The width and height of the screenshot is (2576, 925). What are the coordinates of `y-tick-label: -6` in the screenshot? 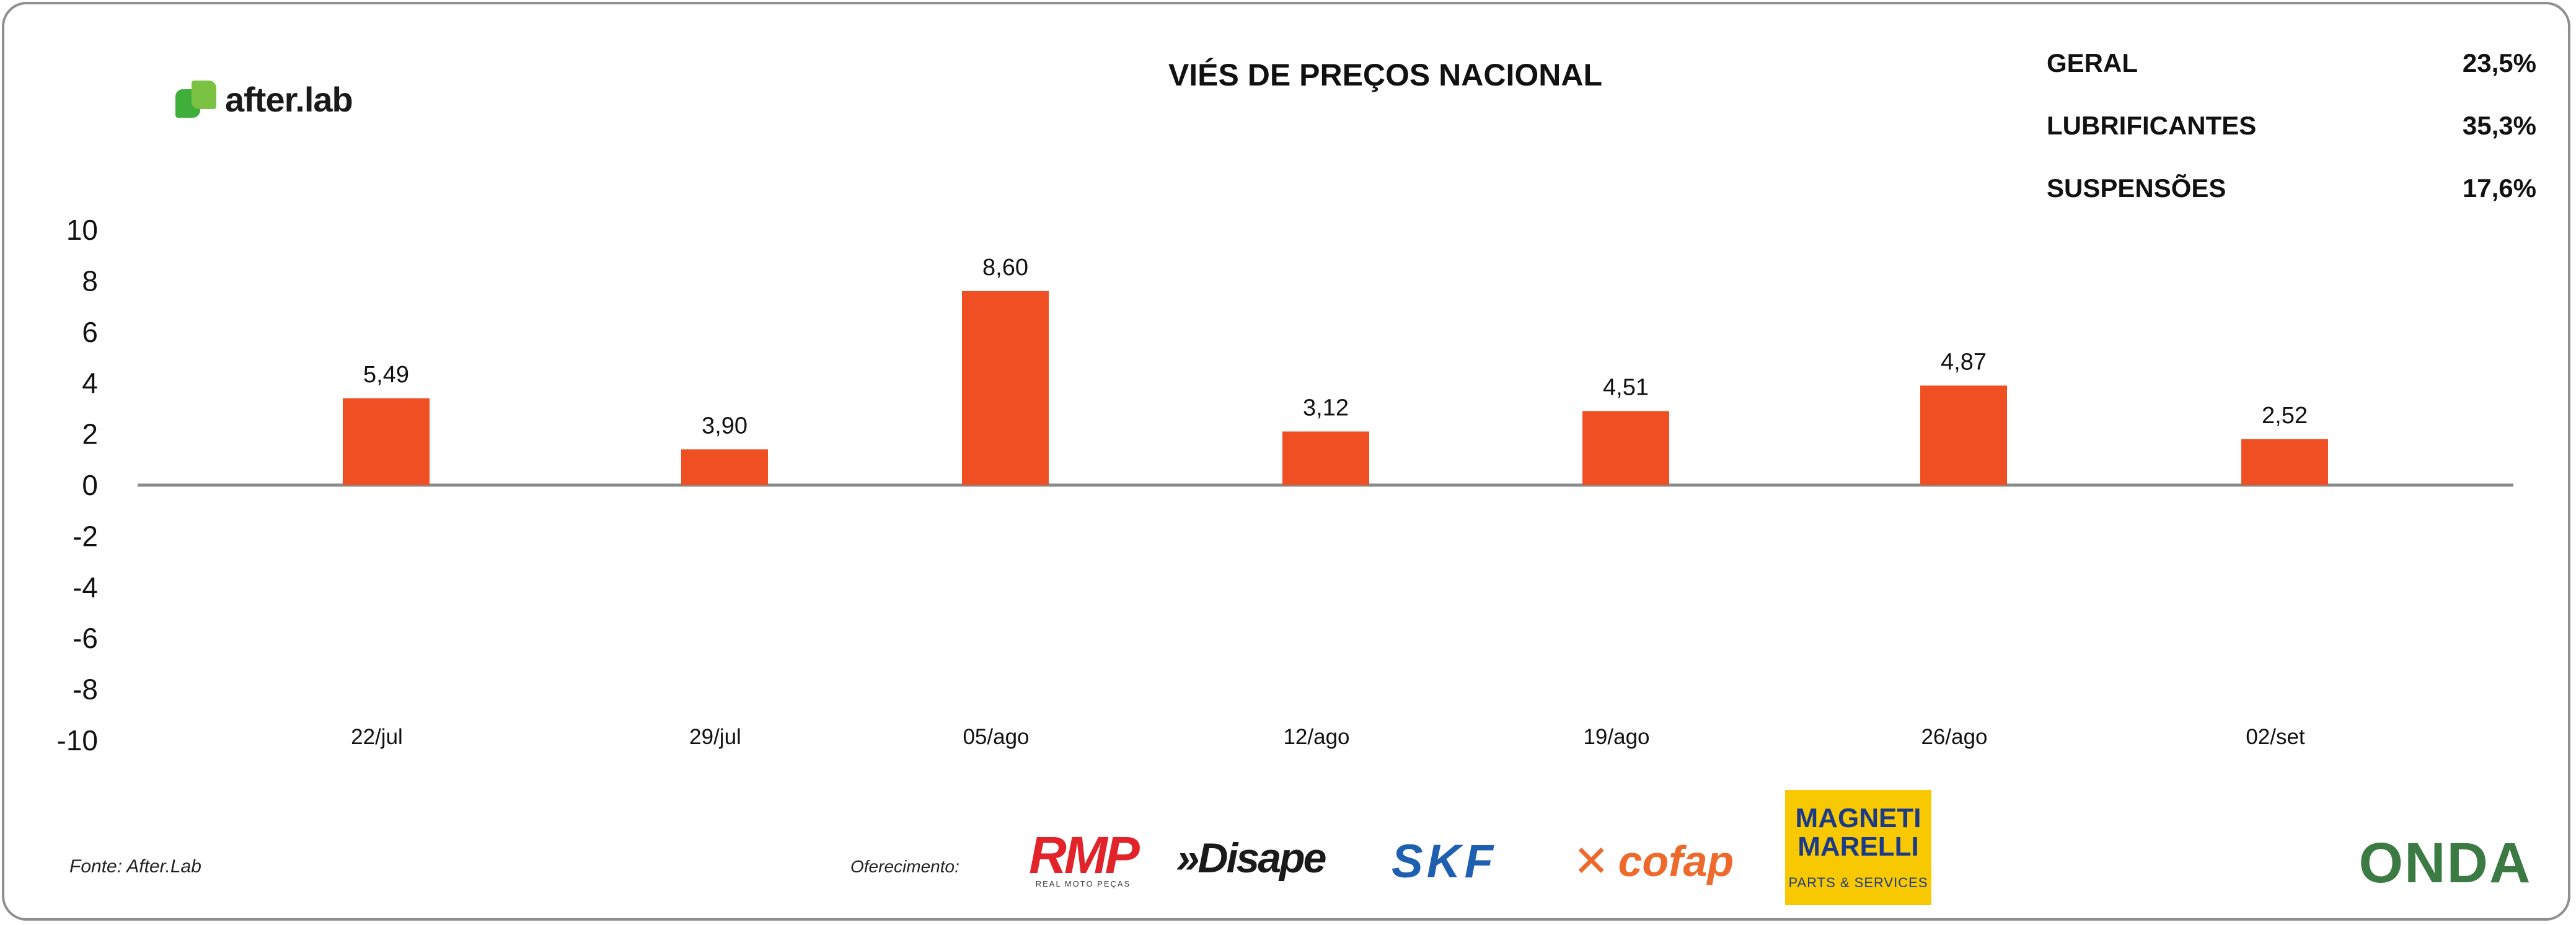 It's located at (85, 638).